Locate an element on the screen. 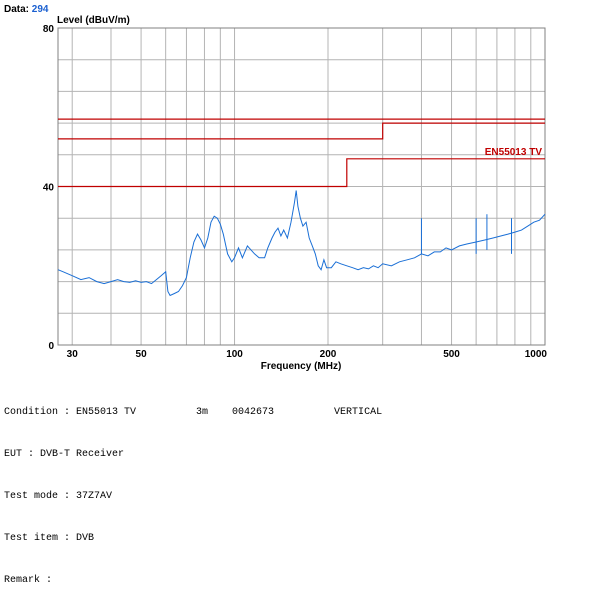 The image size is (595, 602). x-axis-label: Frequency (MHz) is located at coordinates (301, 366).